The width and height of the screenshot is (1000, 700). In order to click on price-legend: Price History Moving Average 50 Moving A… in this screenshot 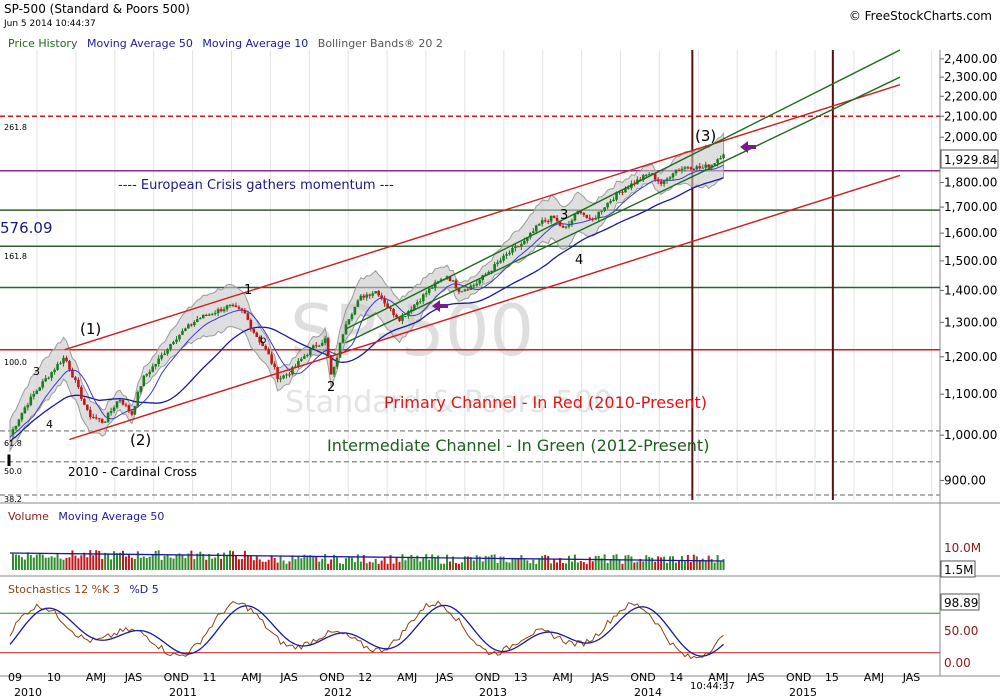, I will do `click(228, 43)`.